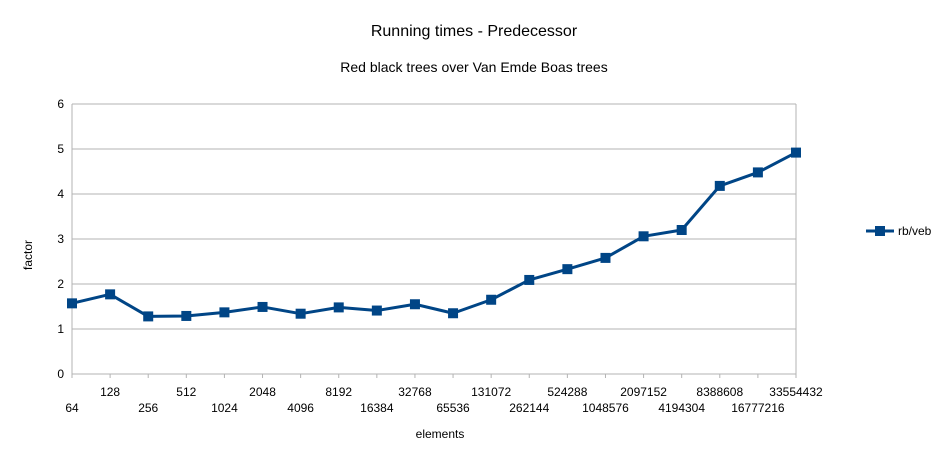 Image resolution: width=948 pixels, height=460 pixels. Describe the element at coordinates (491, 392) in the screenshot. I see `x-tick-label: 131072` at that location.